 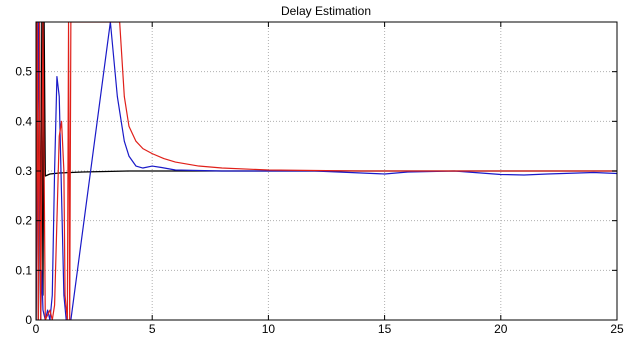 What do you see at coordinates (23, 270) in the screenshot?
I see `y-tick-label: 0.1` at bounding box center [23, 270].